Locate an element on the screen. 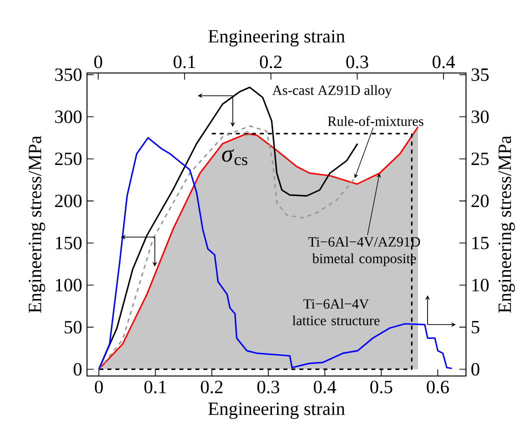  x2-tick-label: 0.2 is located at coordinates (271, 62).